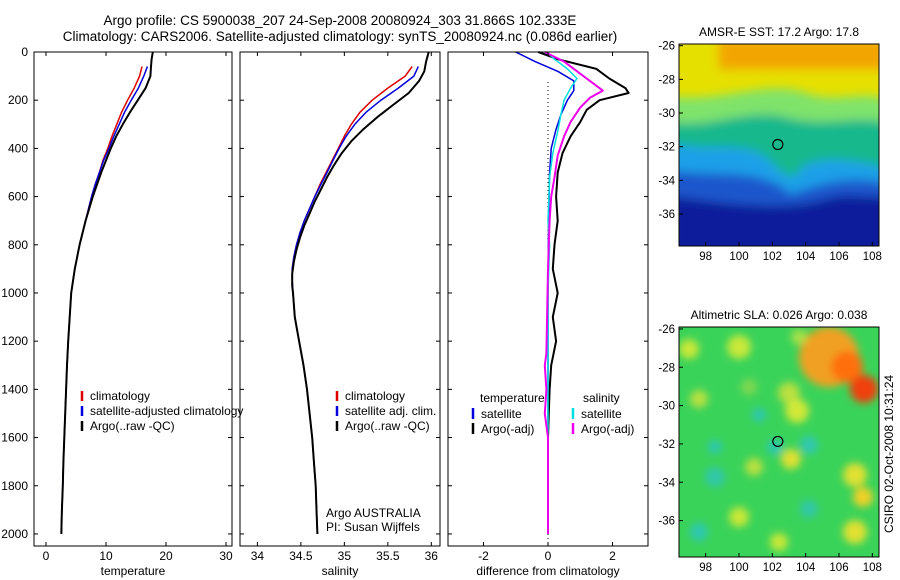  Describe the element at coordinates (166, 556) in the screenshot. I see `x-tick-label: 20` at that location.